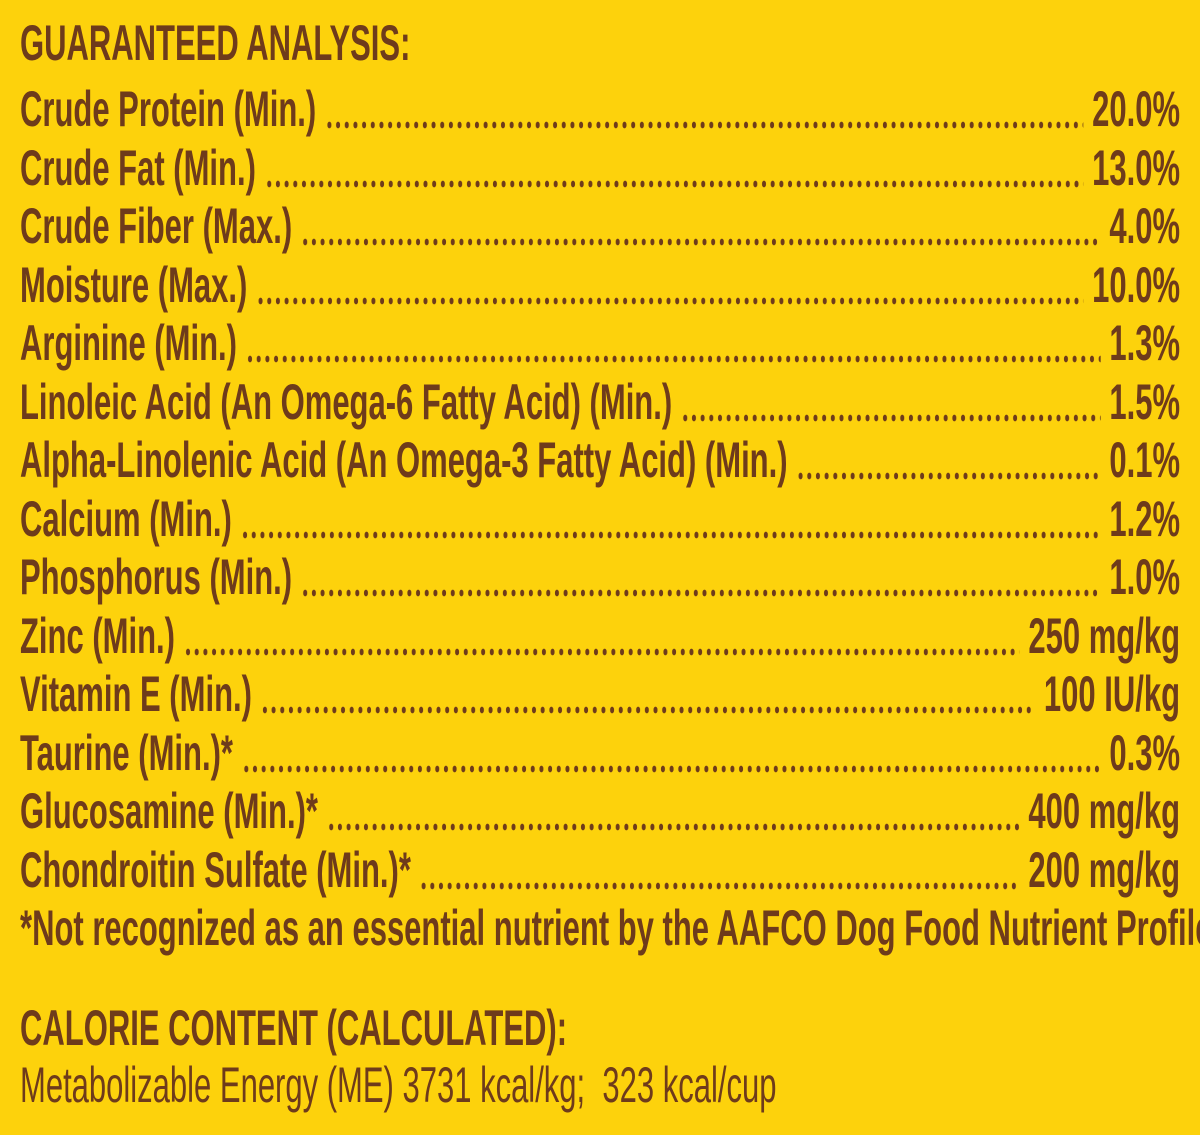  I want to click on nutrient-row: Zinc (Min.) 250 mg/kg, so click(600, 635).